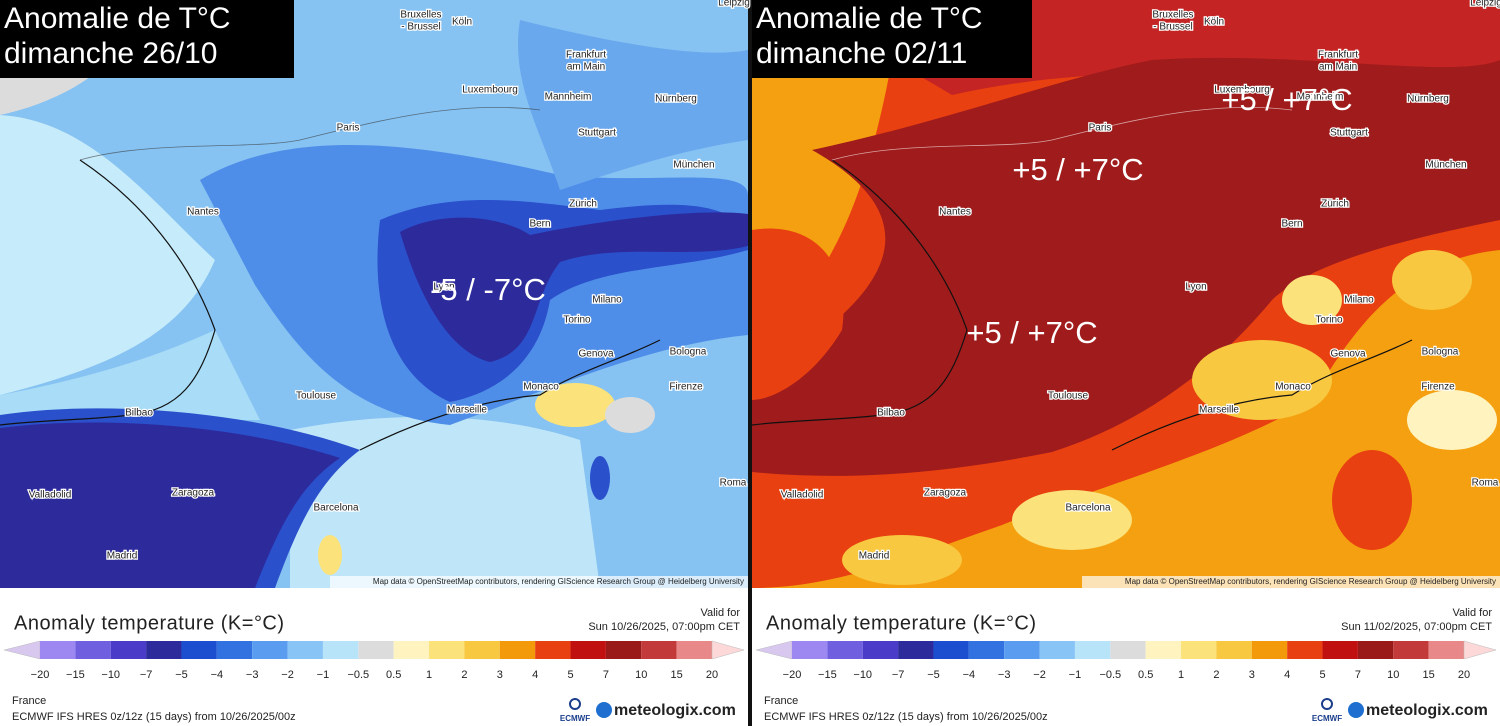 The image size is (1500, 726). I want to click on ecmwf-icon, so click(575, 704).